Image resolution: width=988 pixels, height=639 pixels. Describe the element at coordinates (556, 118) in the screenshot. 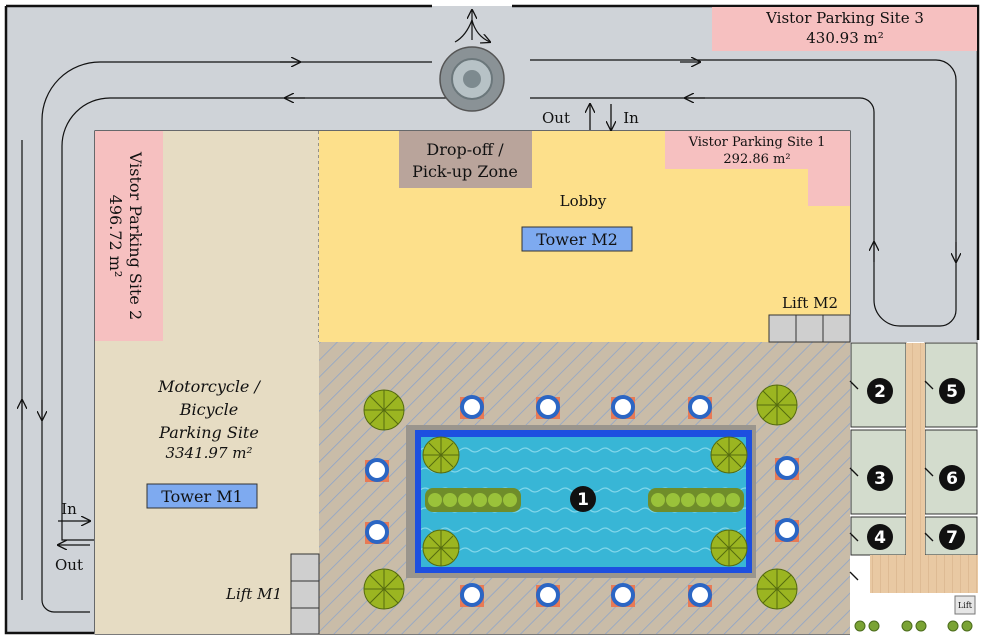

I see `entrance-top-out: Out` at that location.